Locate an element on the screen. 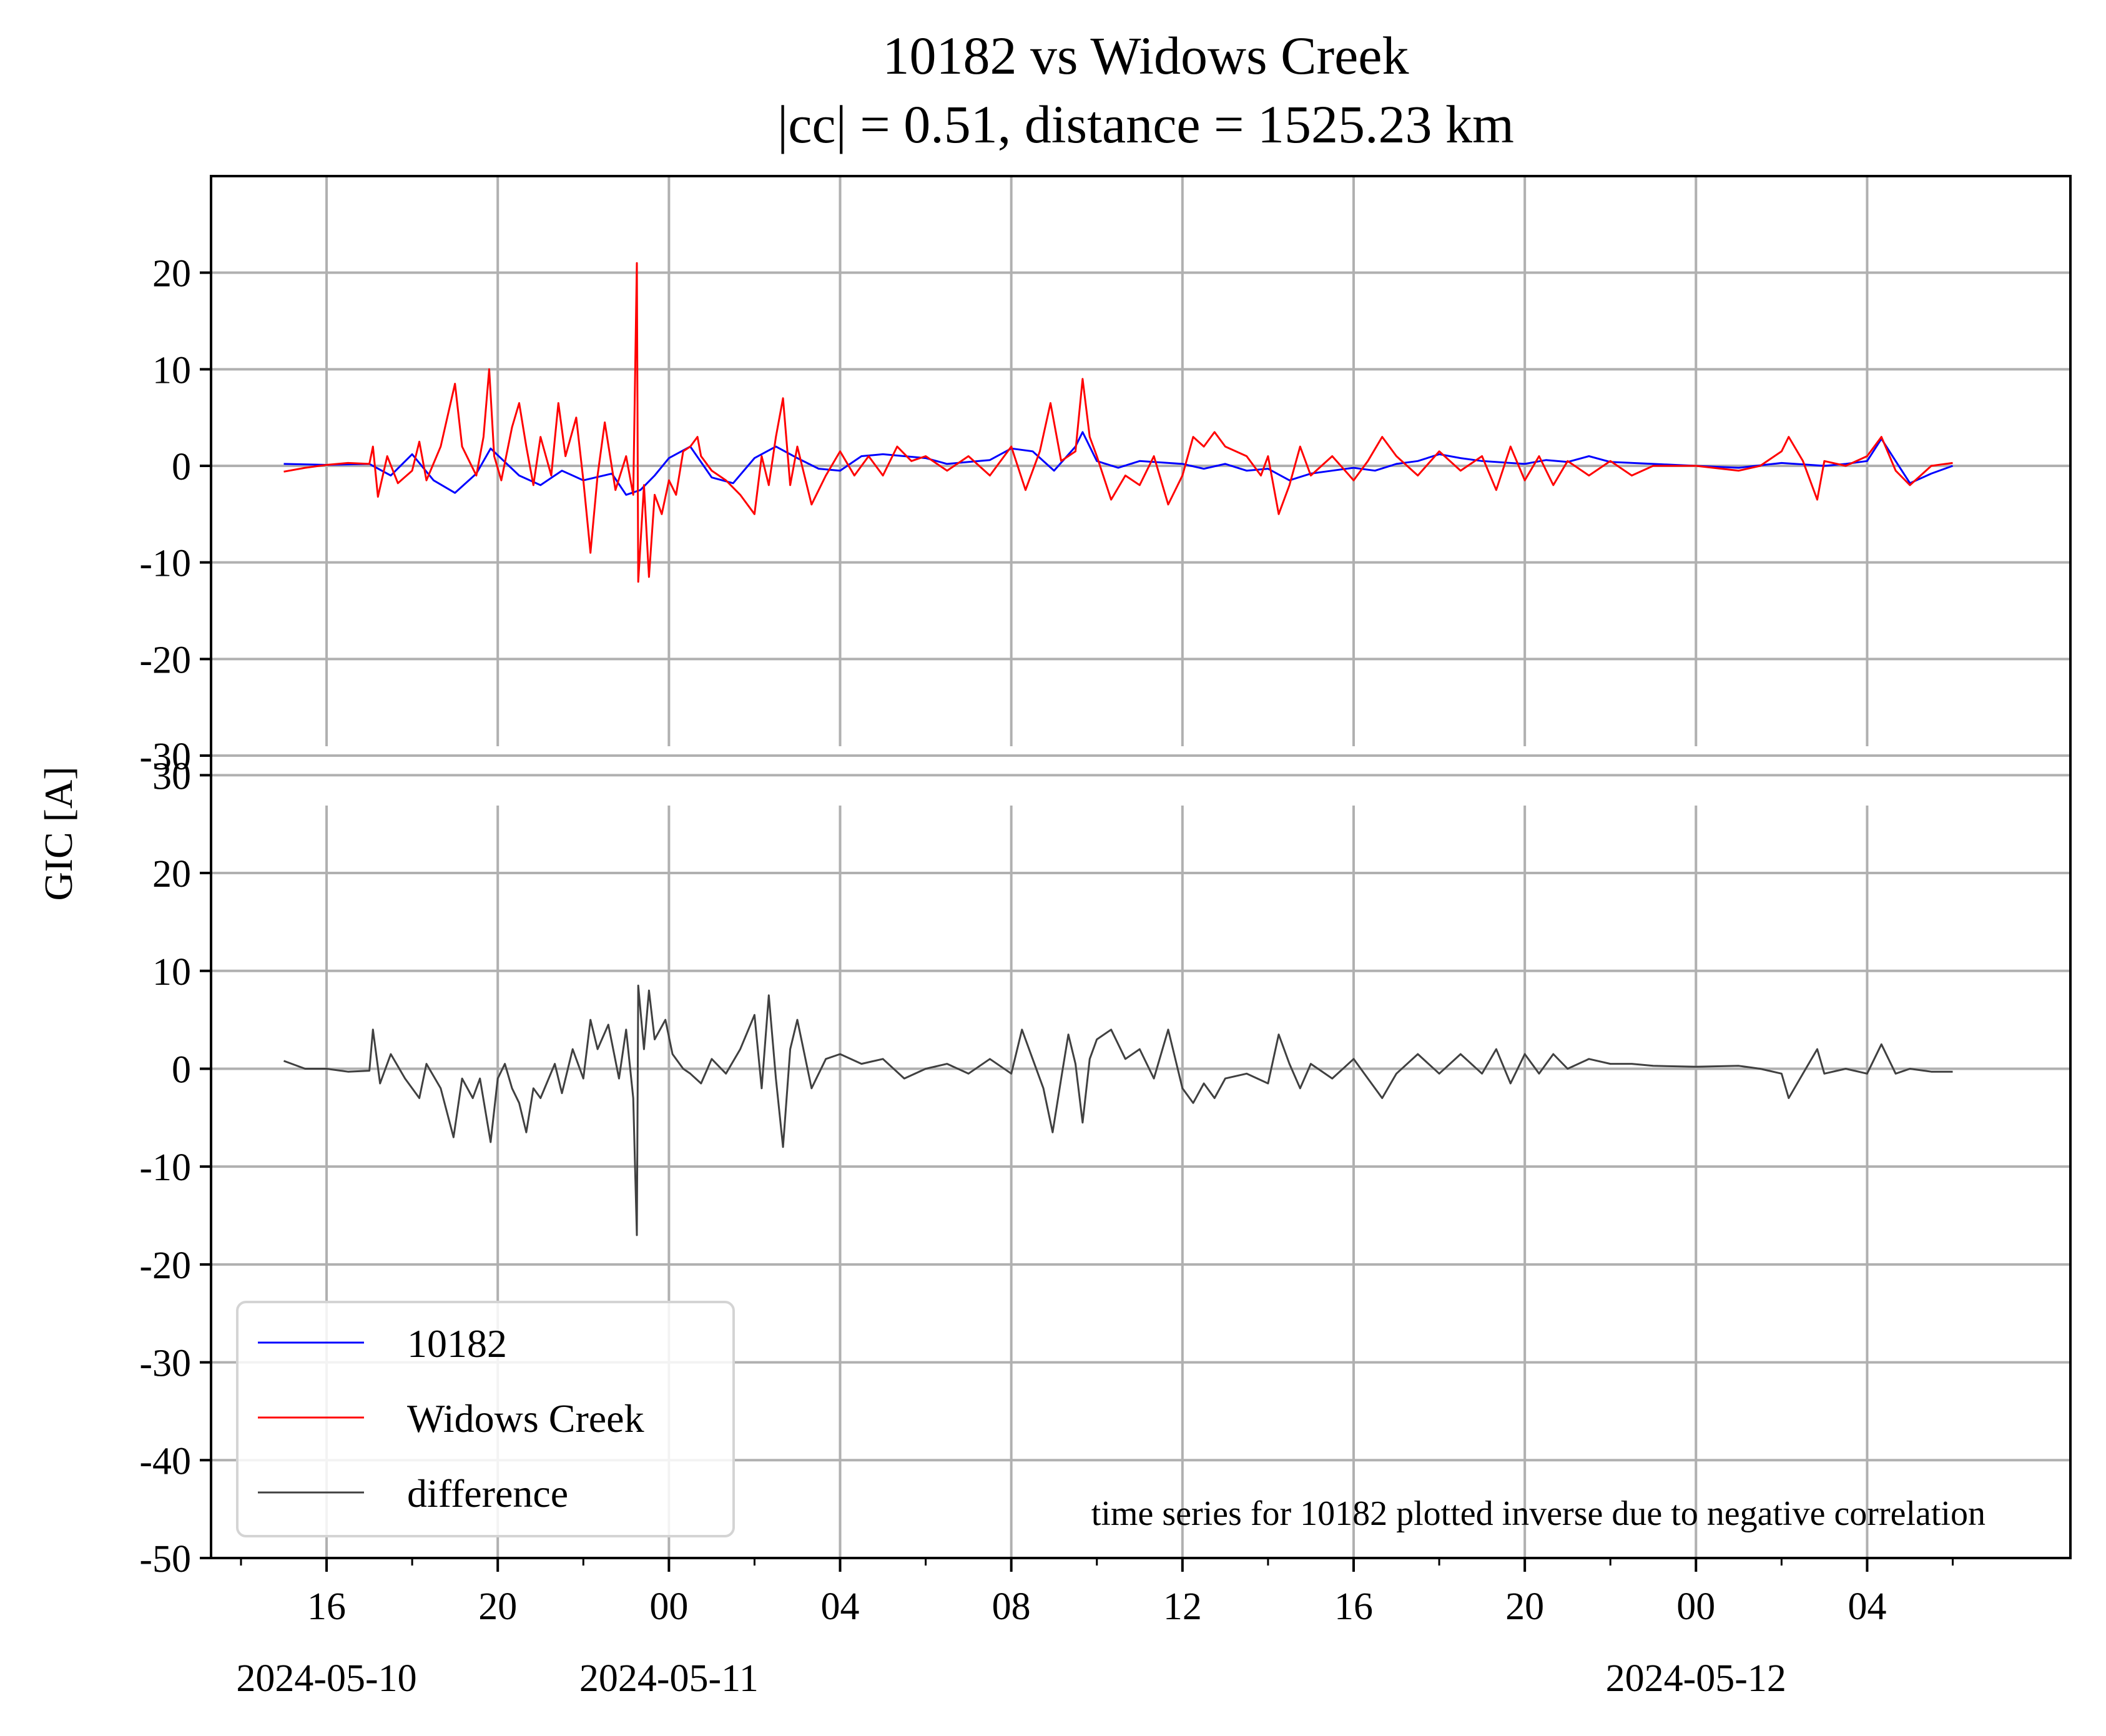 This screenshot has width=2106, height=1736. series-line-difference is located at coordinates (1118, 1110).